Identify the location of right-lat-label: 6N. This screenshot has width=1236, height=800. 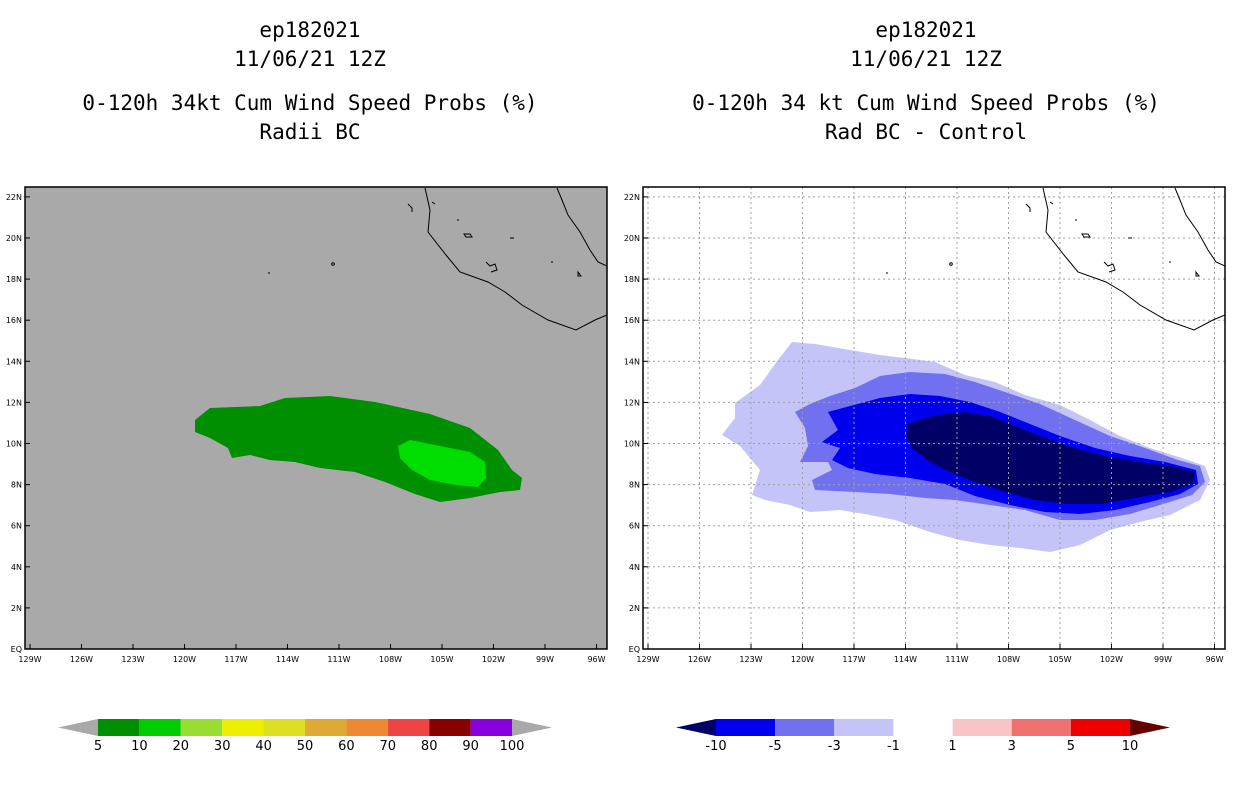
(634, 526).